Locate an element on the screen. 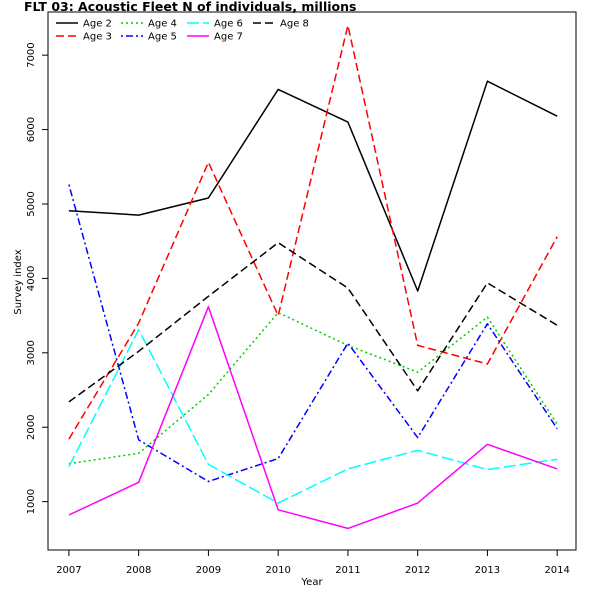  x-tick-label: 2013 is located at coordinates (487, 570).